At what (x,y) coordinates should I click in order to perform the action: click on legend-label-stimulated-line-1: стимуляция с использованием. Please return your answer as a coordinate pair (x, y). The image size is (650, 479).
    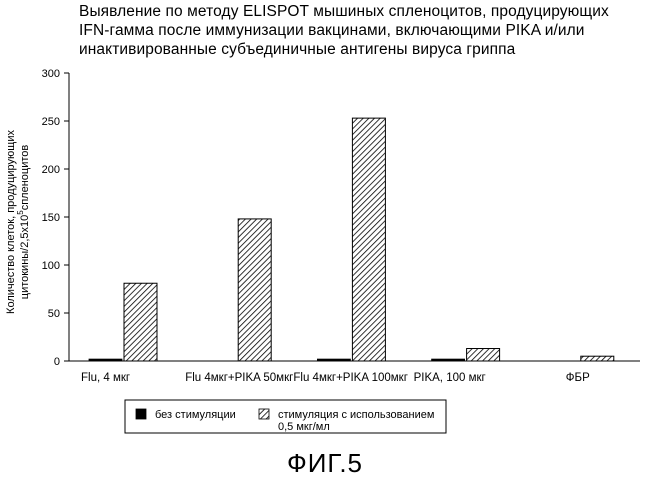
    Looking at the image, I should click on (356, 415).